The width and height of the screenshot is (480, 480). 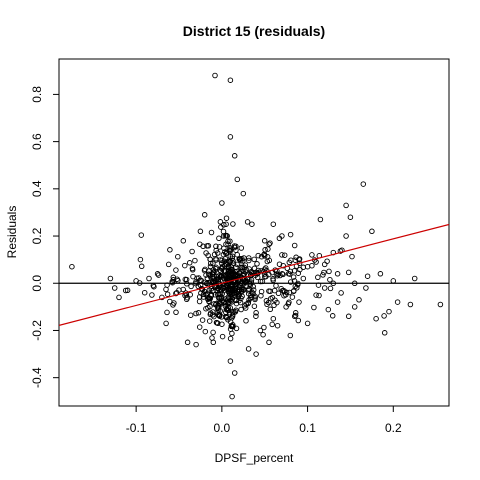 I want to click on x-axis: -0.1 0.0 0.1 0.2, so click(x=264, y=420).